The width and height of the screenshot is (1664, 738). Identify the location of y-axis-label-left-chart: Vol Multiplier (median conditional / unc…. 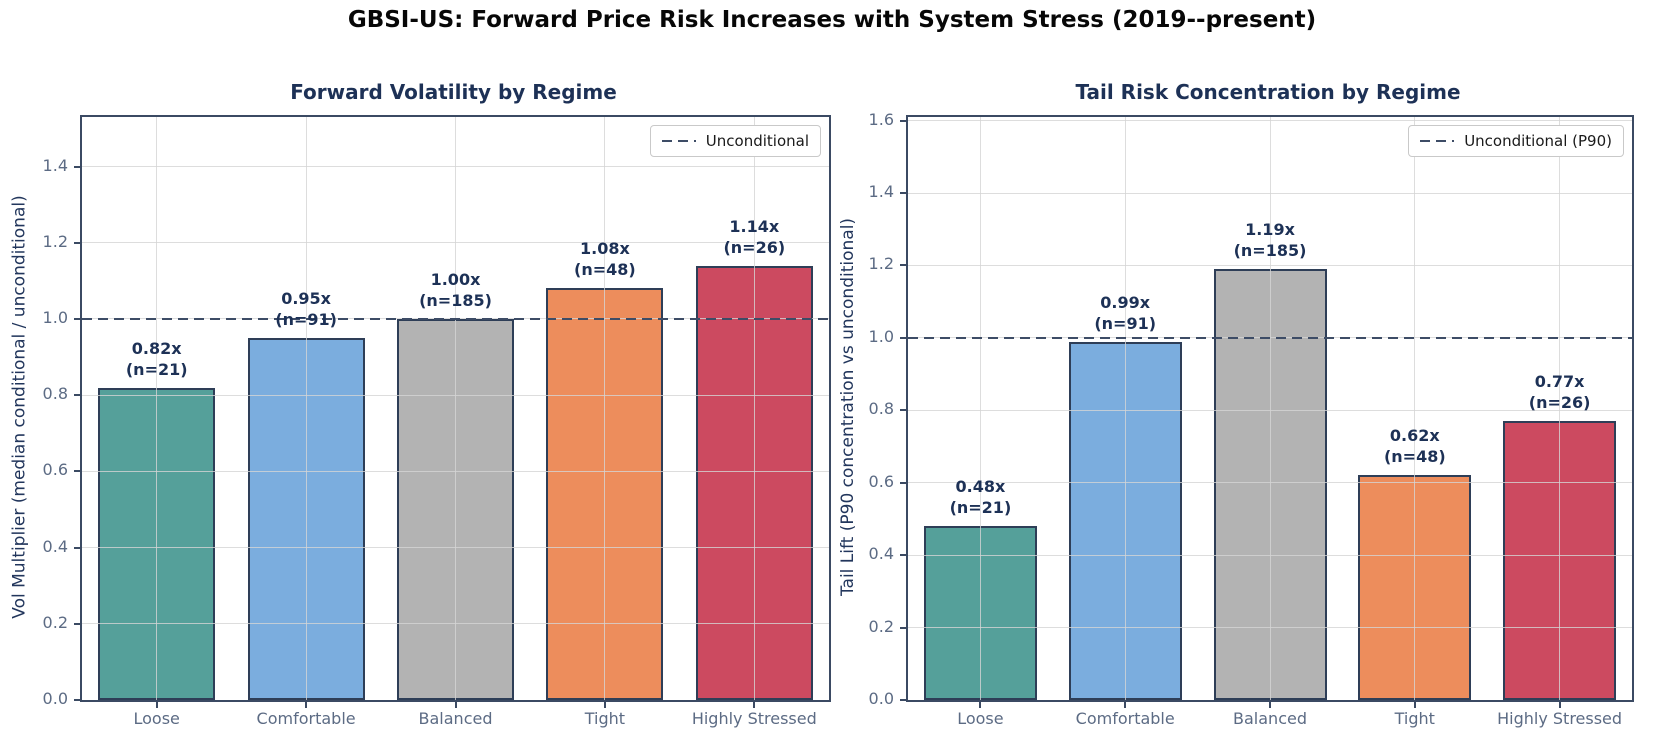
(20, 406).